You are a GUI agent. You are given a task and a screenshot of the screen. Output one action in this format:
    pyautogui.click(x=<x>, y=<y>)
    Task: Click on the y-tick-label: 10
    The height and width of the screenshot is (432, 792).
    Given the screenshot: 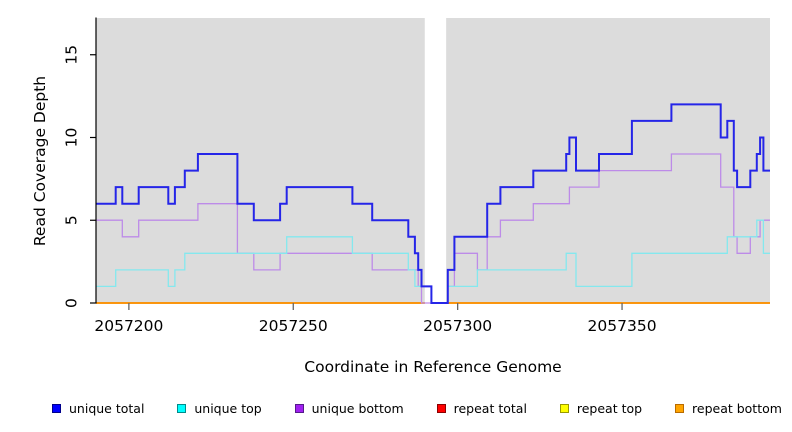 What is the action you would take?
    pyautogui.click(x=71, y=138)
    